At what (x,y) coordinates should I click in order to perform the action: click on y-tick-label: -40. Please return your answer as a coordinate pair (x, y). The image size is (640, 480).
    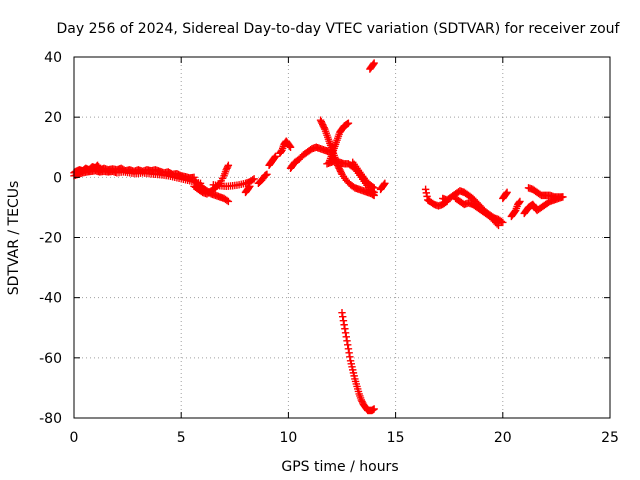
    Looking at the image, I should click on (50, 299).